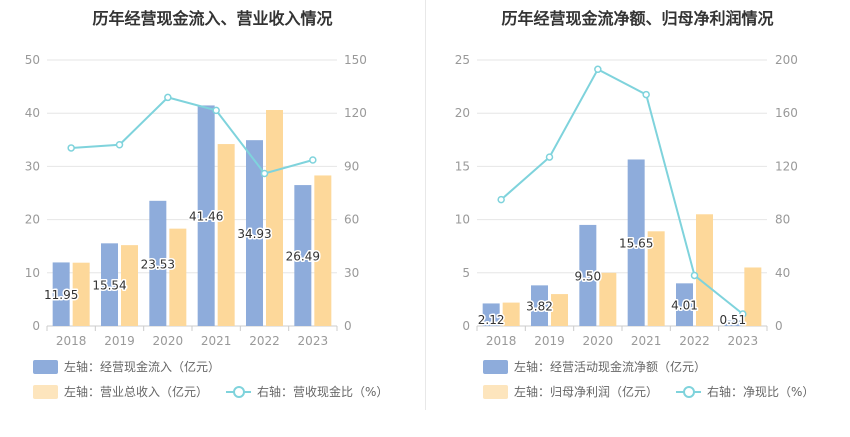  Describe the element at coordinates (466, 273) in the screenshot. I see `y-left-tick-label: 5` at that location.